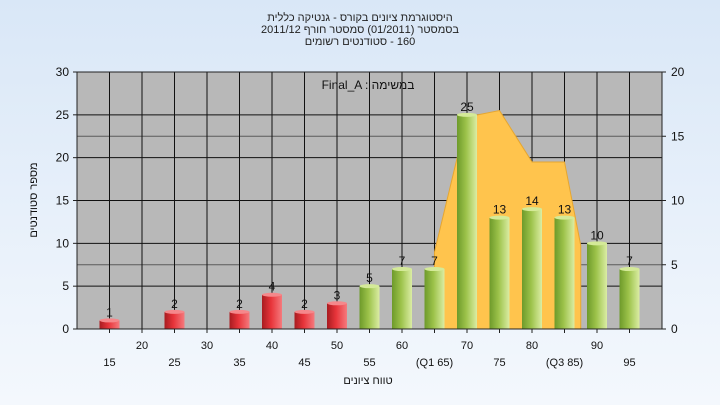  I want to click on y2-tick-label: 20, so click(678, 72).